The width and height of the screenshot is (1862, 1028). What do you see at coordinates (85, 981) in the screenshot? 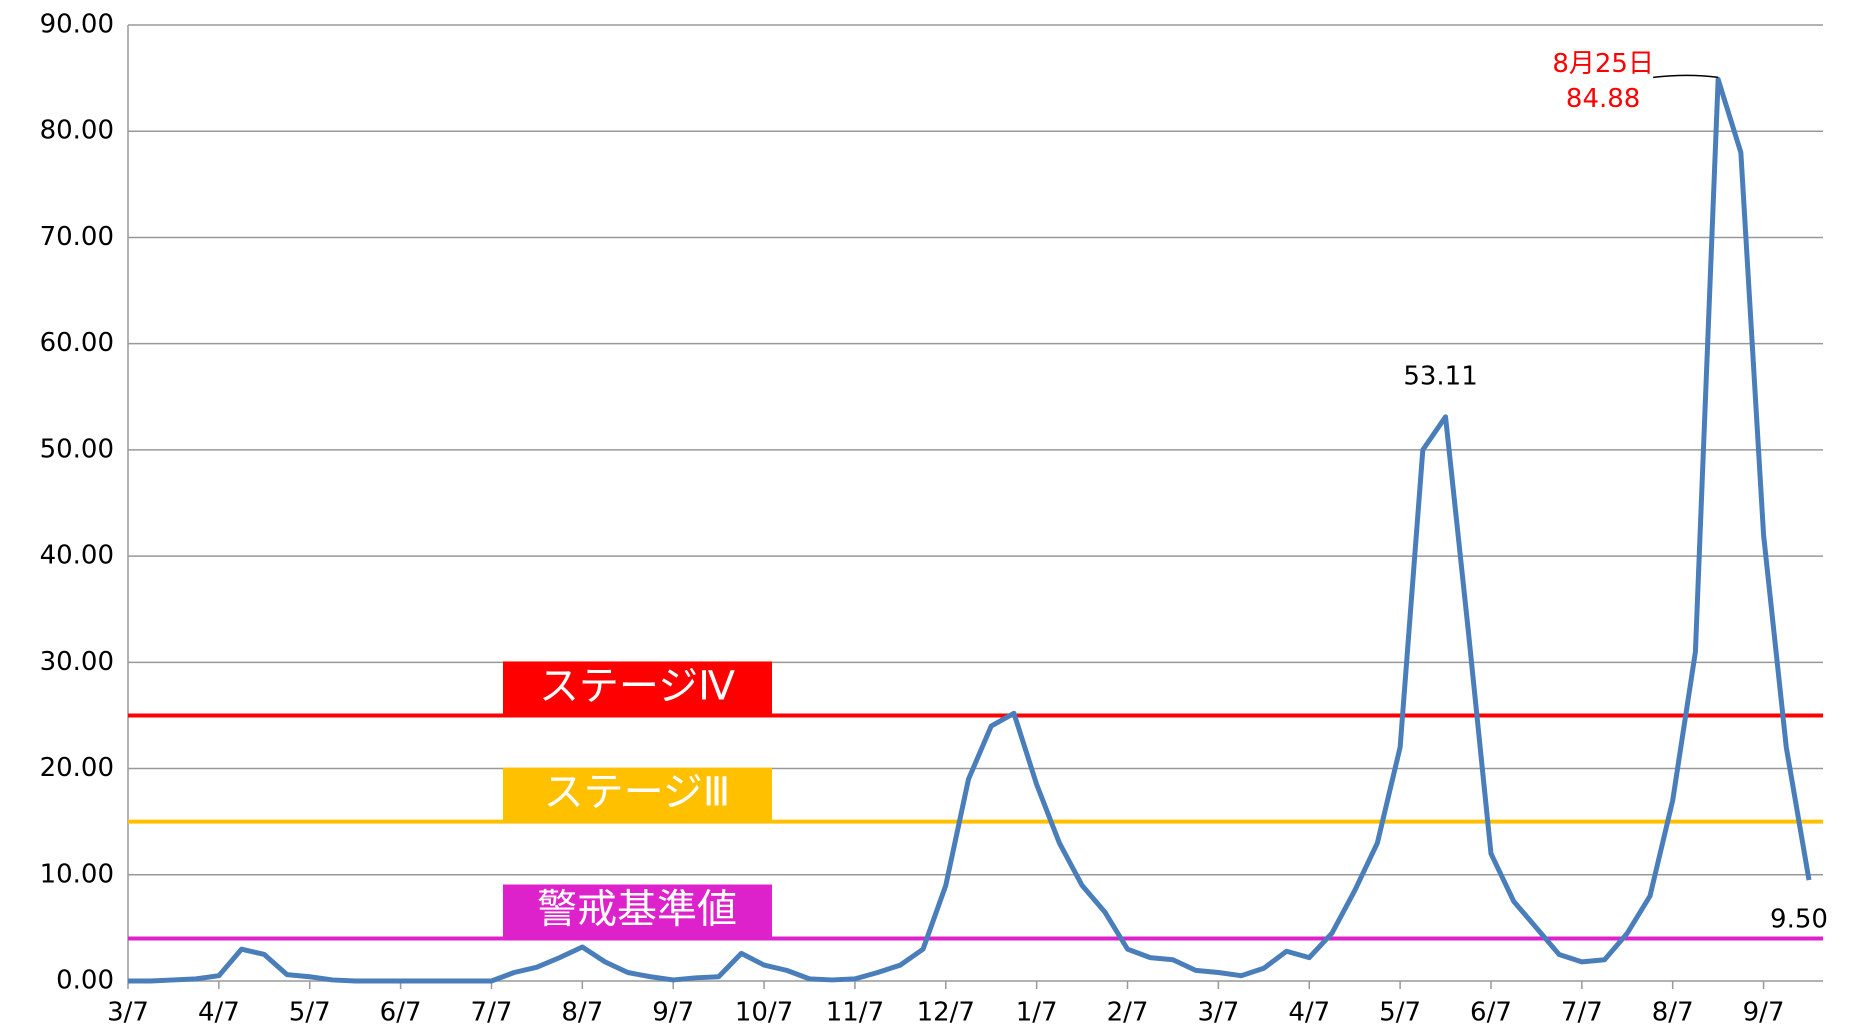
I see `y-tick-label: 0.00` at bounding box center [85, 981].